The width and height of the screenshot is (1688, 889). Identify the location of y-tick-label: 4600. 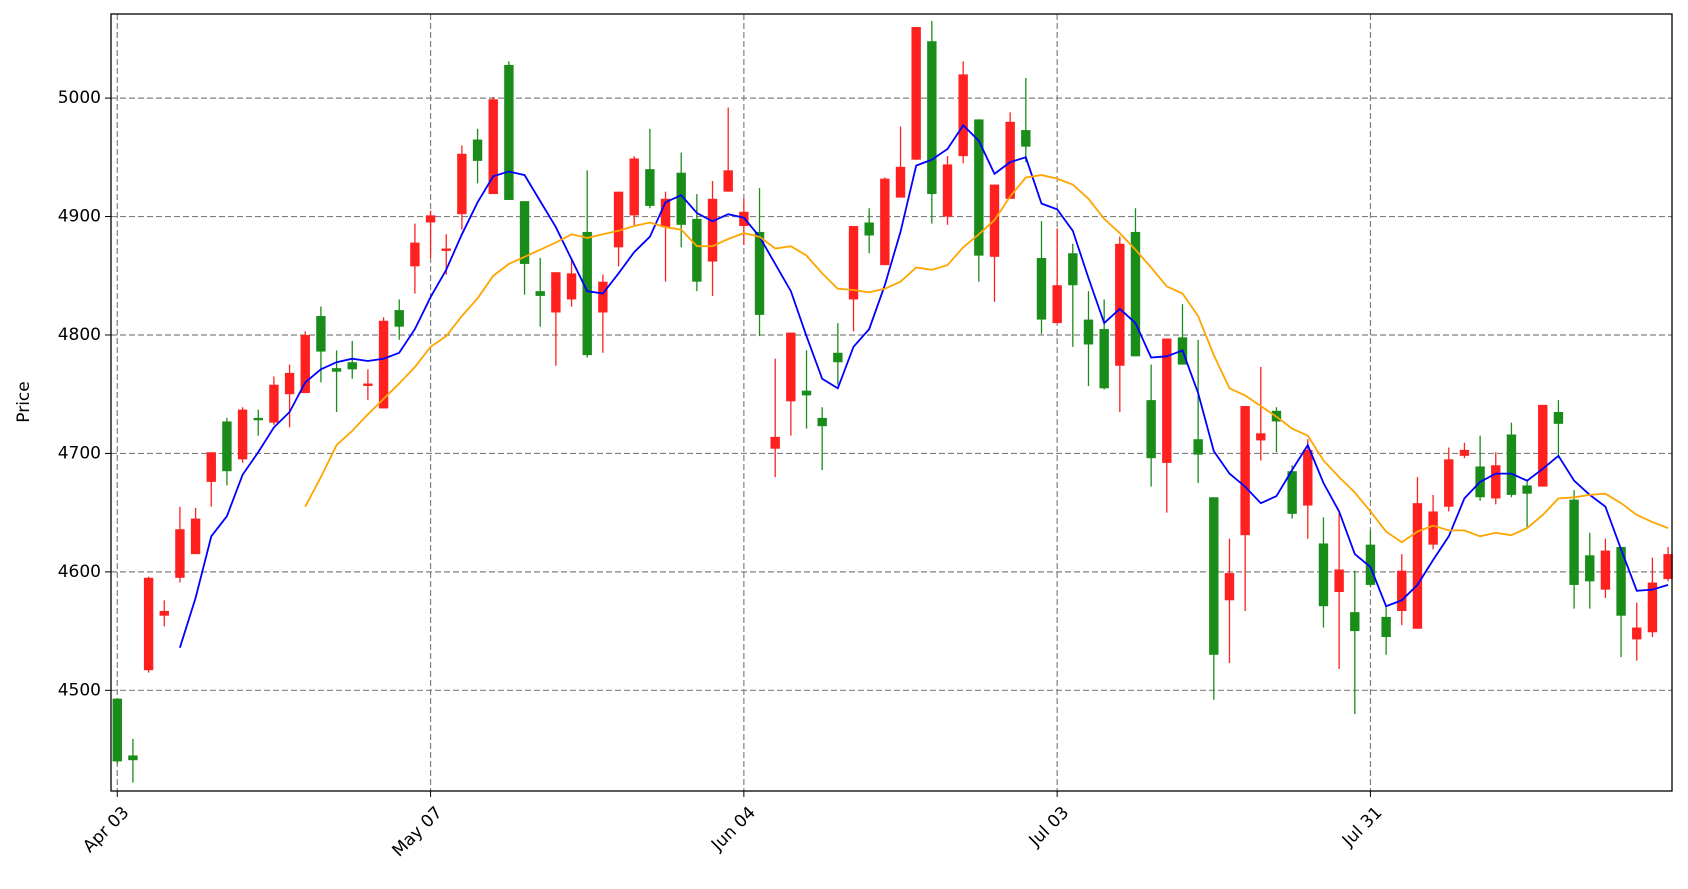
(79, 572).